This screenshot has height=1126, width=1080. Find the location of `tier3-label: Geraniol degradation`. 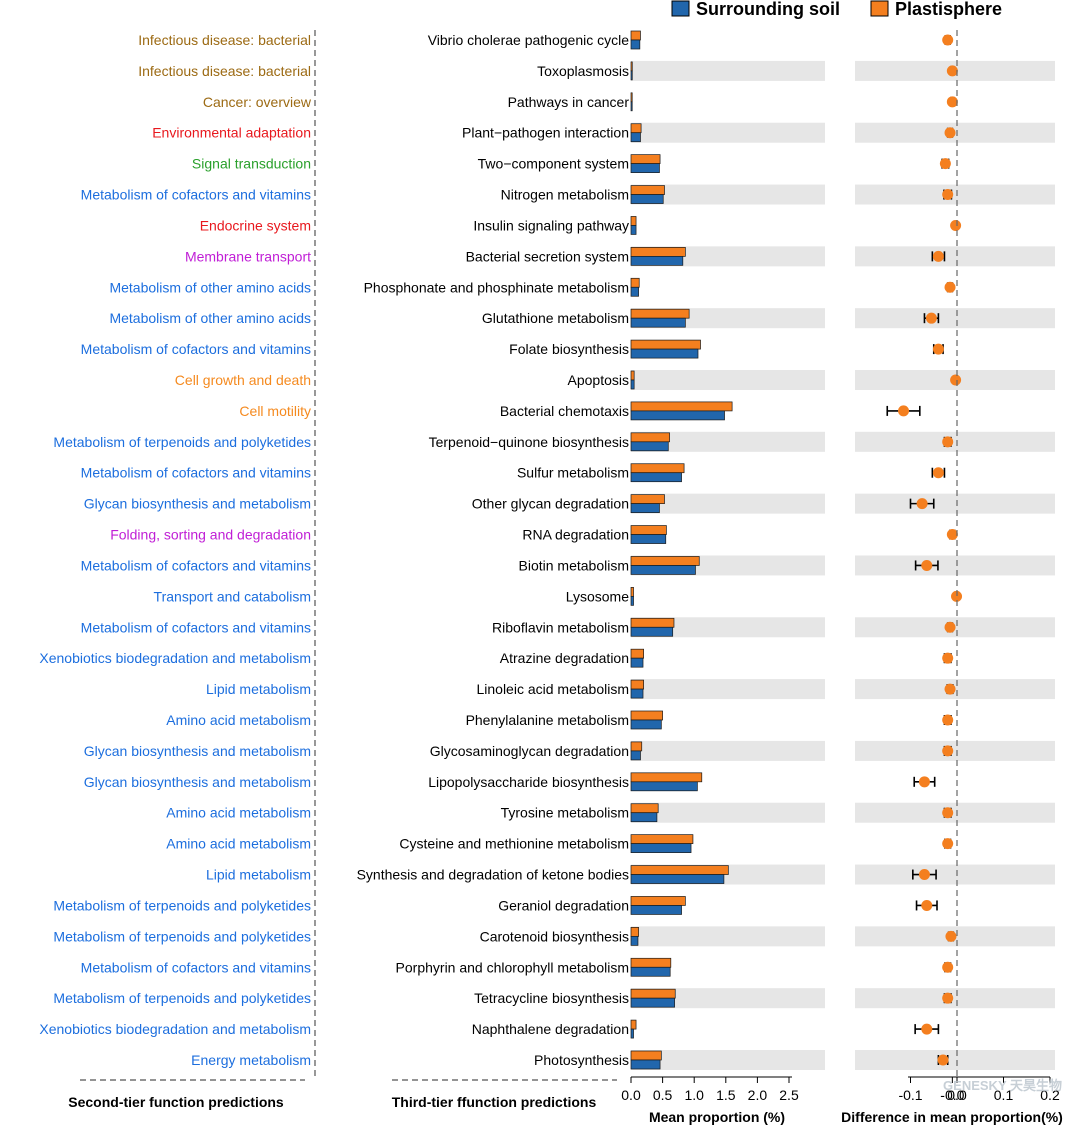

tier3-label: Geraniol degradation is located at coordinates (563, 905).